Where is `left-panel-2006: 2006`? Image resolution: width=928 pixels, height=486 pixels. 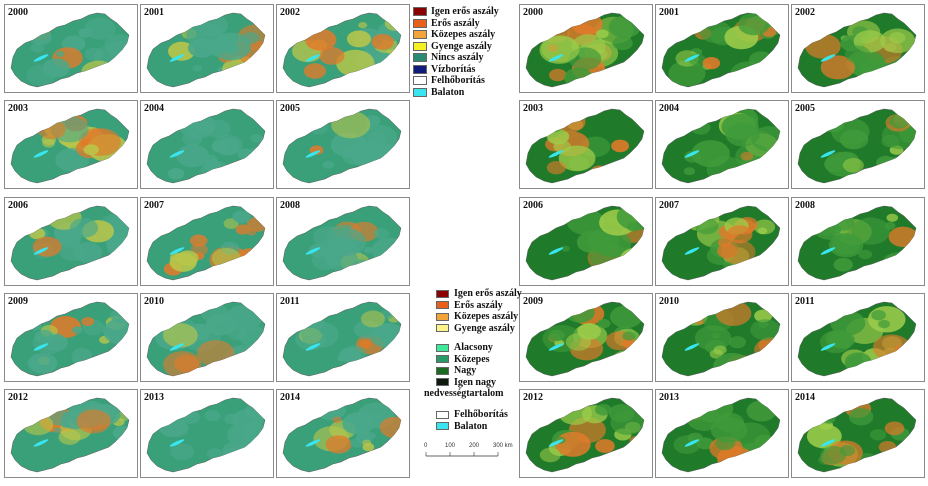
left-panel-2006: 2006 is located at coordinates (71, 241).